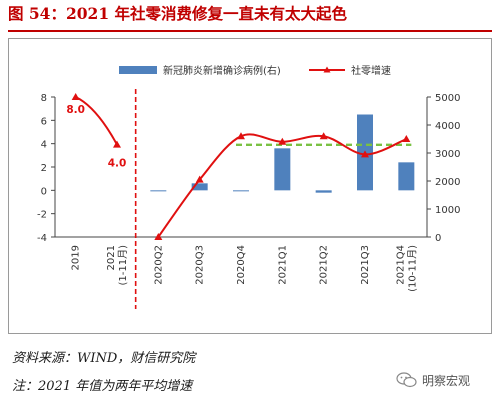  Describe the element at coordinates (365, 265) in the screenshot. I see `x-tick-label: 2021Q3` at that location.